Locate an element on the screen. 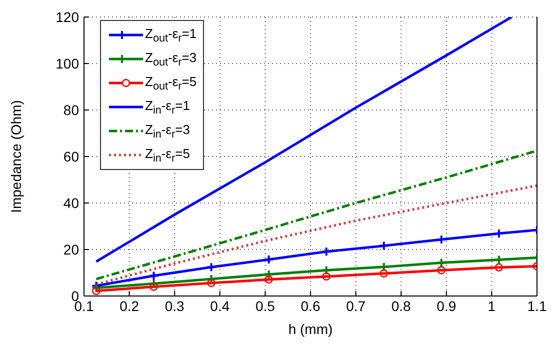 The image size is (558, 352). legend-label: Z$_{out}$-ε$_{r}$=1 is located at coordinates (171, 35).